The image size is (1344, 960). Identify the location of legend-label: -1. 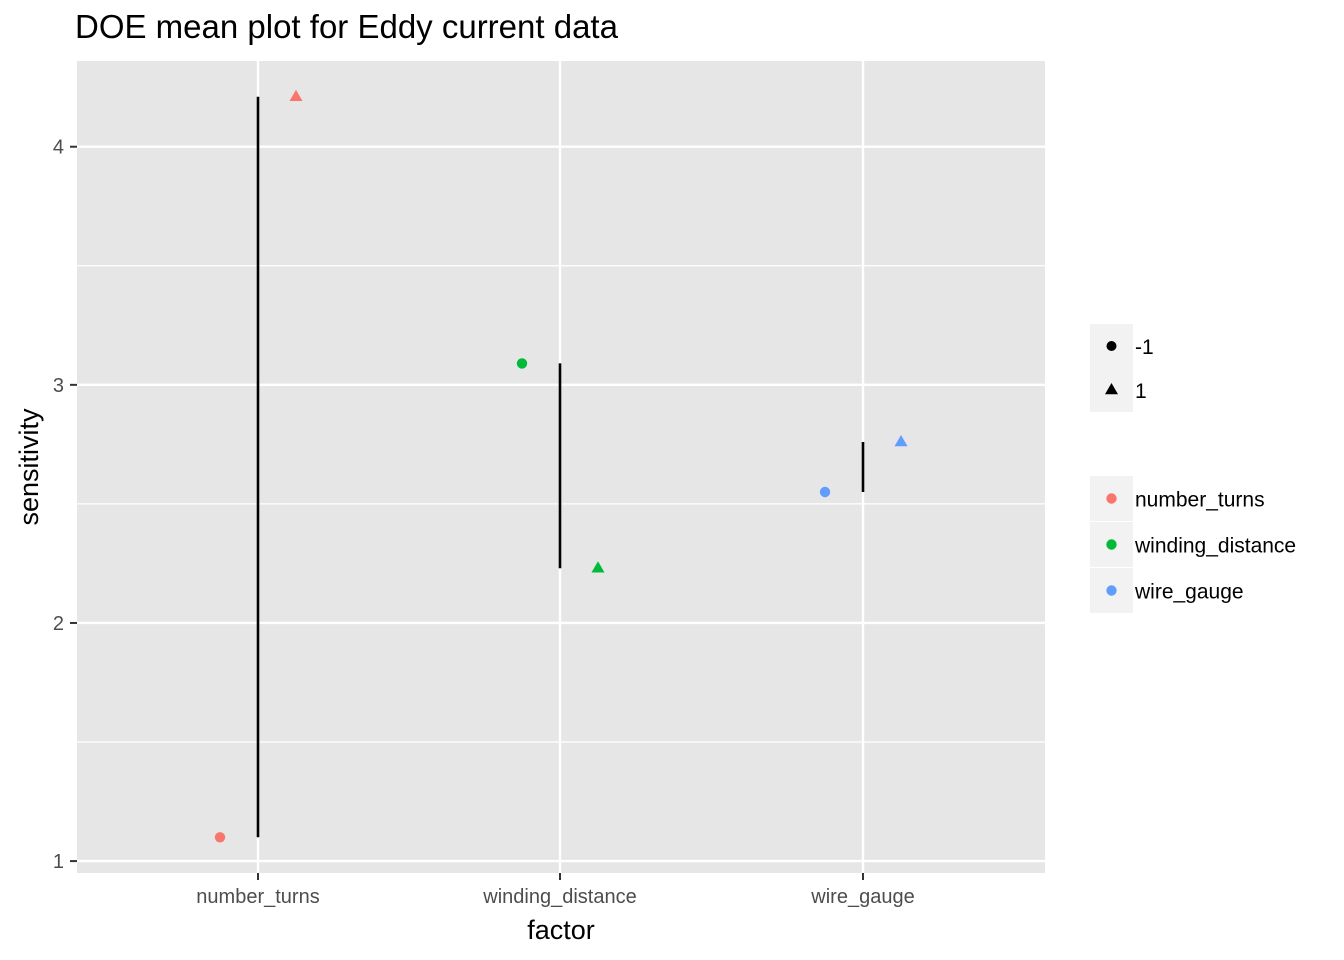
(1144, 347).